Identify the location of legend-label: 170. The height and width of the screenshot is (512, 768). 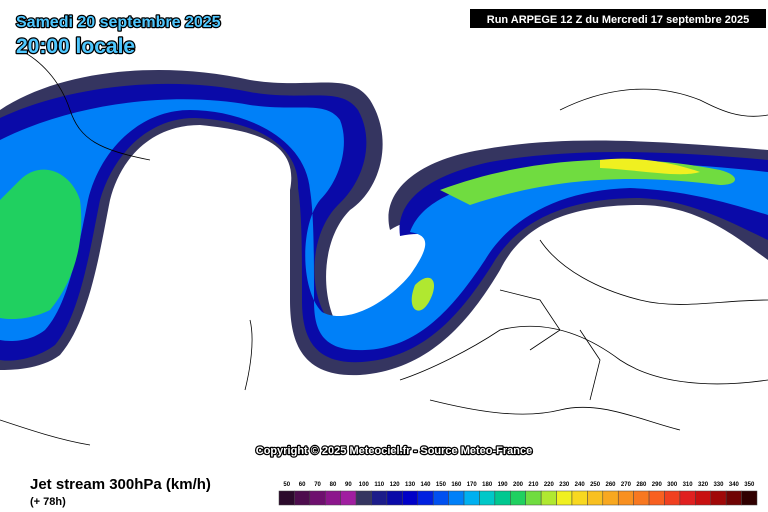
(472, 485).